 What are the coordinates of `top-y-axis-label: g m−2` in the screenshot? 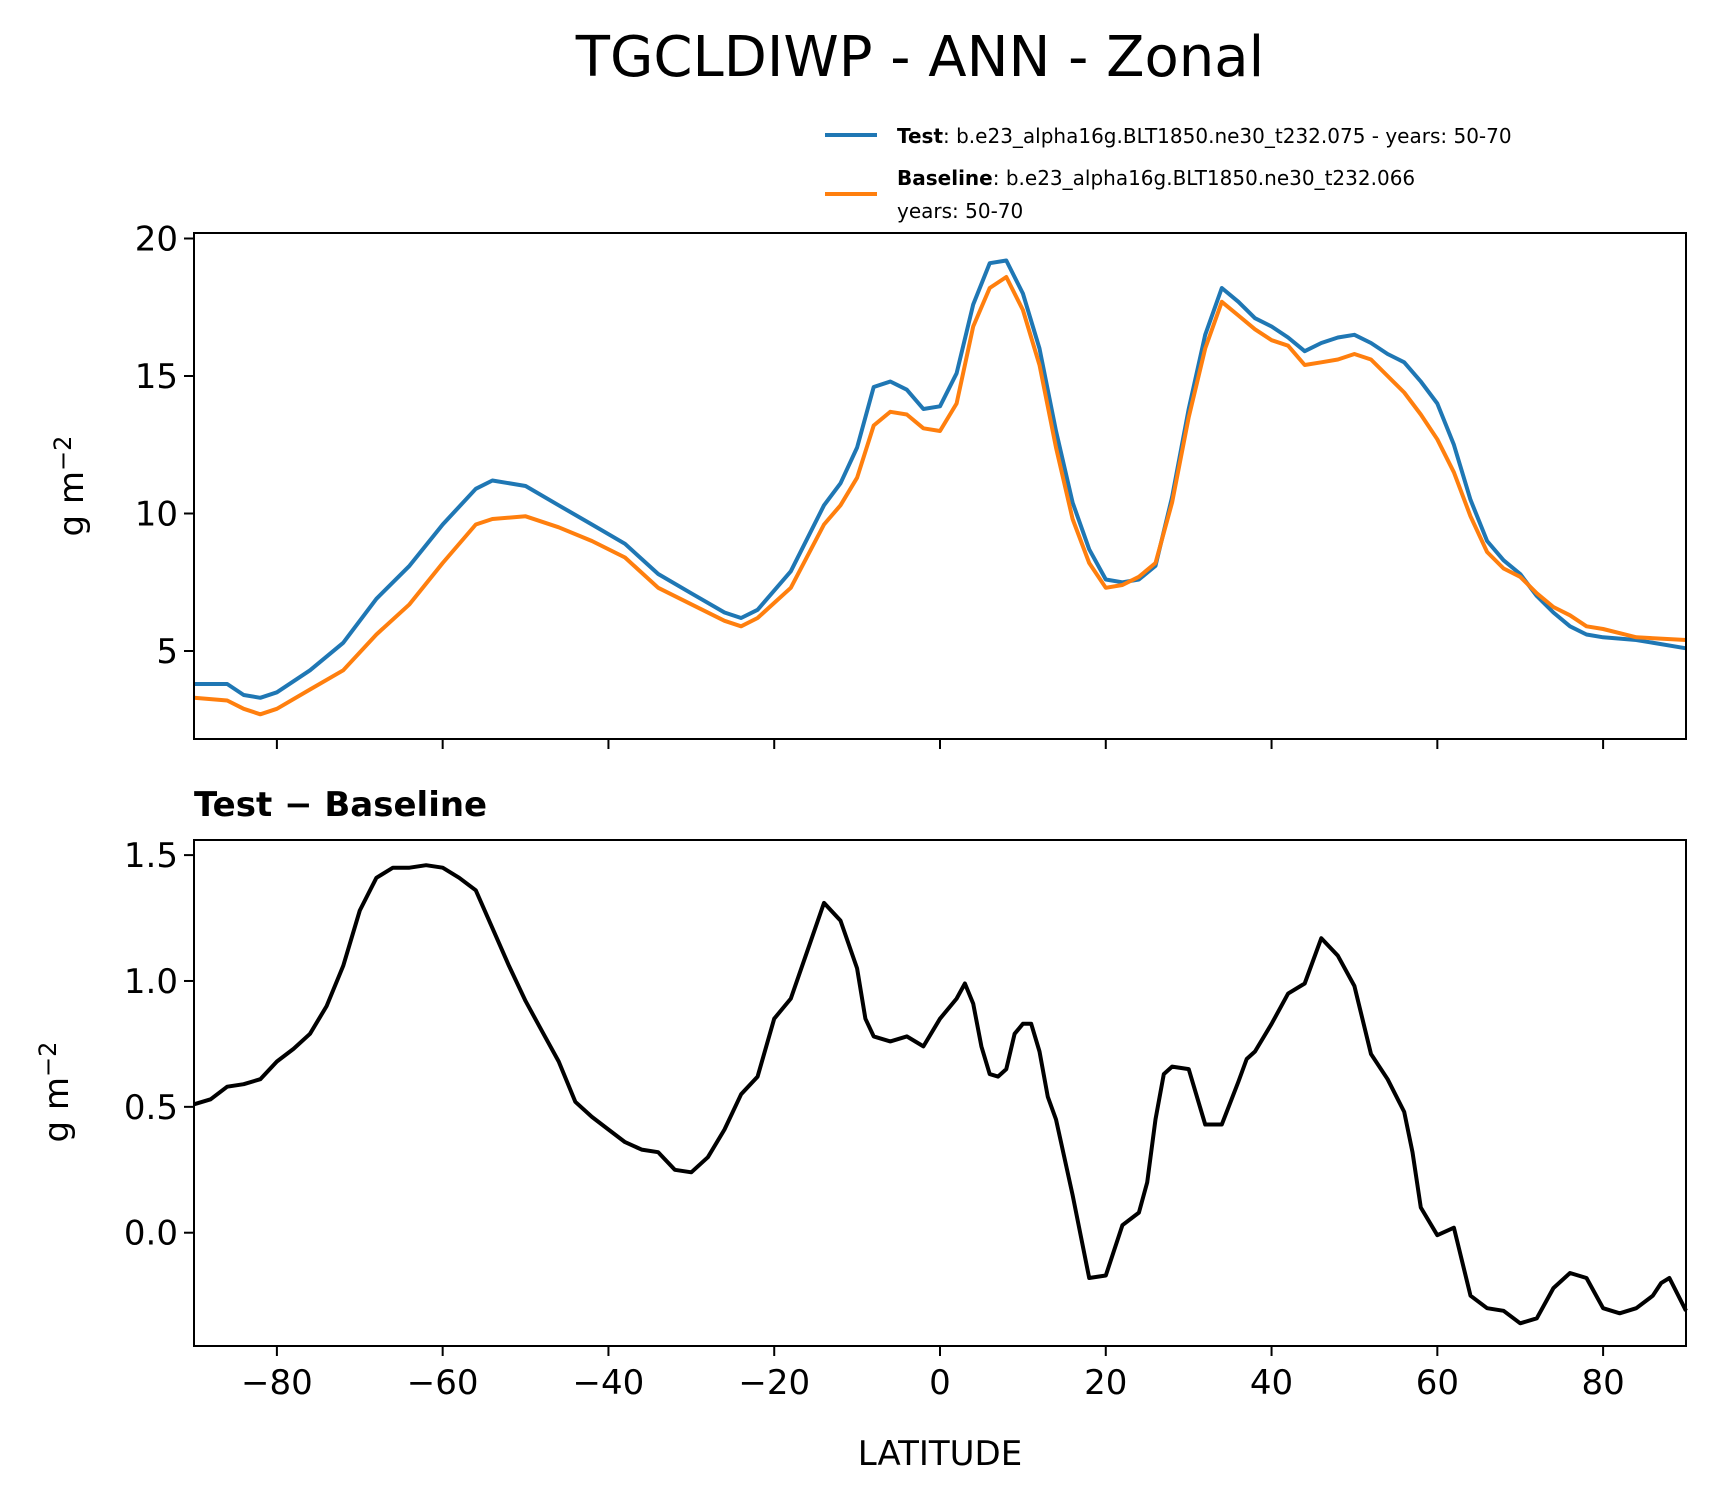 It's located at (70, 486).